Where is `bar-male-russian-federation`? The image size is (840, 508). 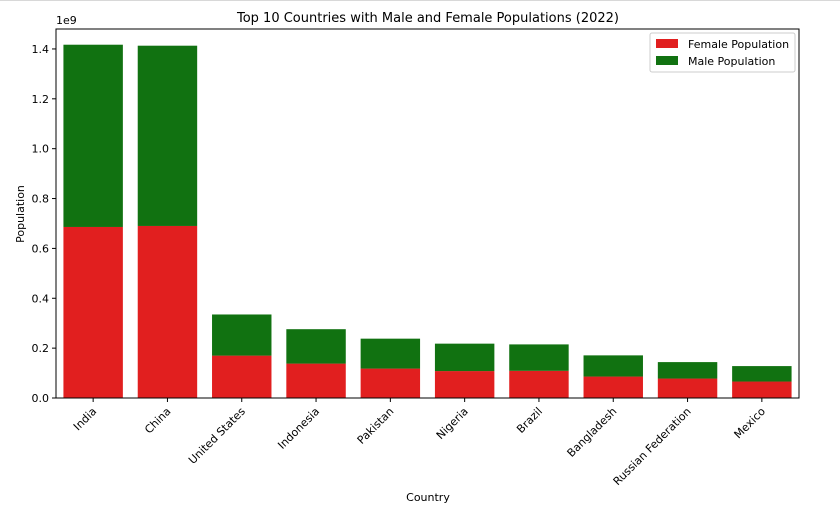 bar-male-russian-federation is located at coordinates (687, 370).